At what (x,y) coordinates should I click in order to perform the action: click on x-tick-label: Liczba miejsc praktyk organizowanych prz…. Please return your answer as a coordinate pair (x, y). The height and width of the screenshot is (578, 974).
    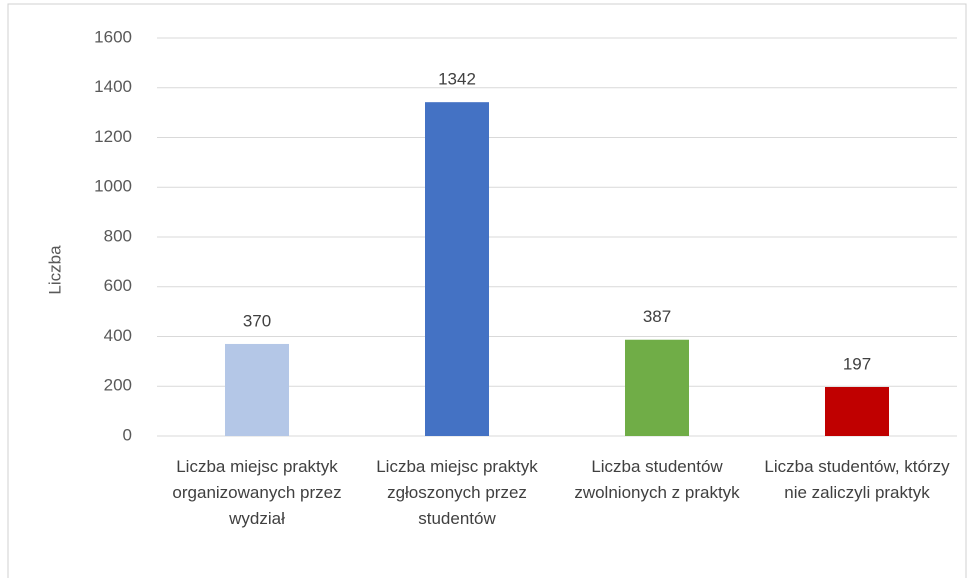
    Looking at the image, I should click on (257, 492).